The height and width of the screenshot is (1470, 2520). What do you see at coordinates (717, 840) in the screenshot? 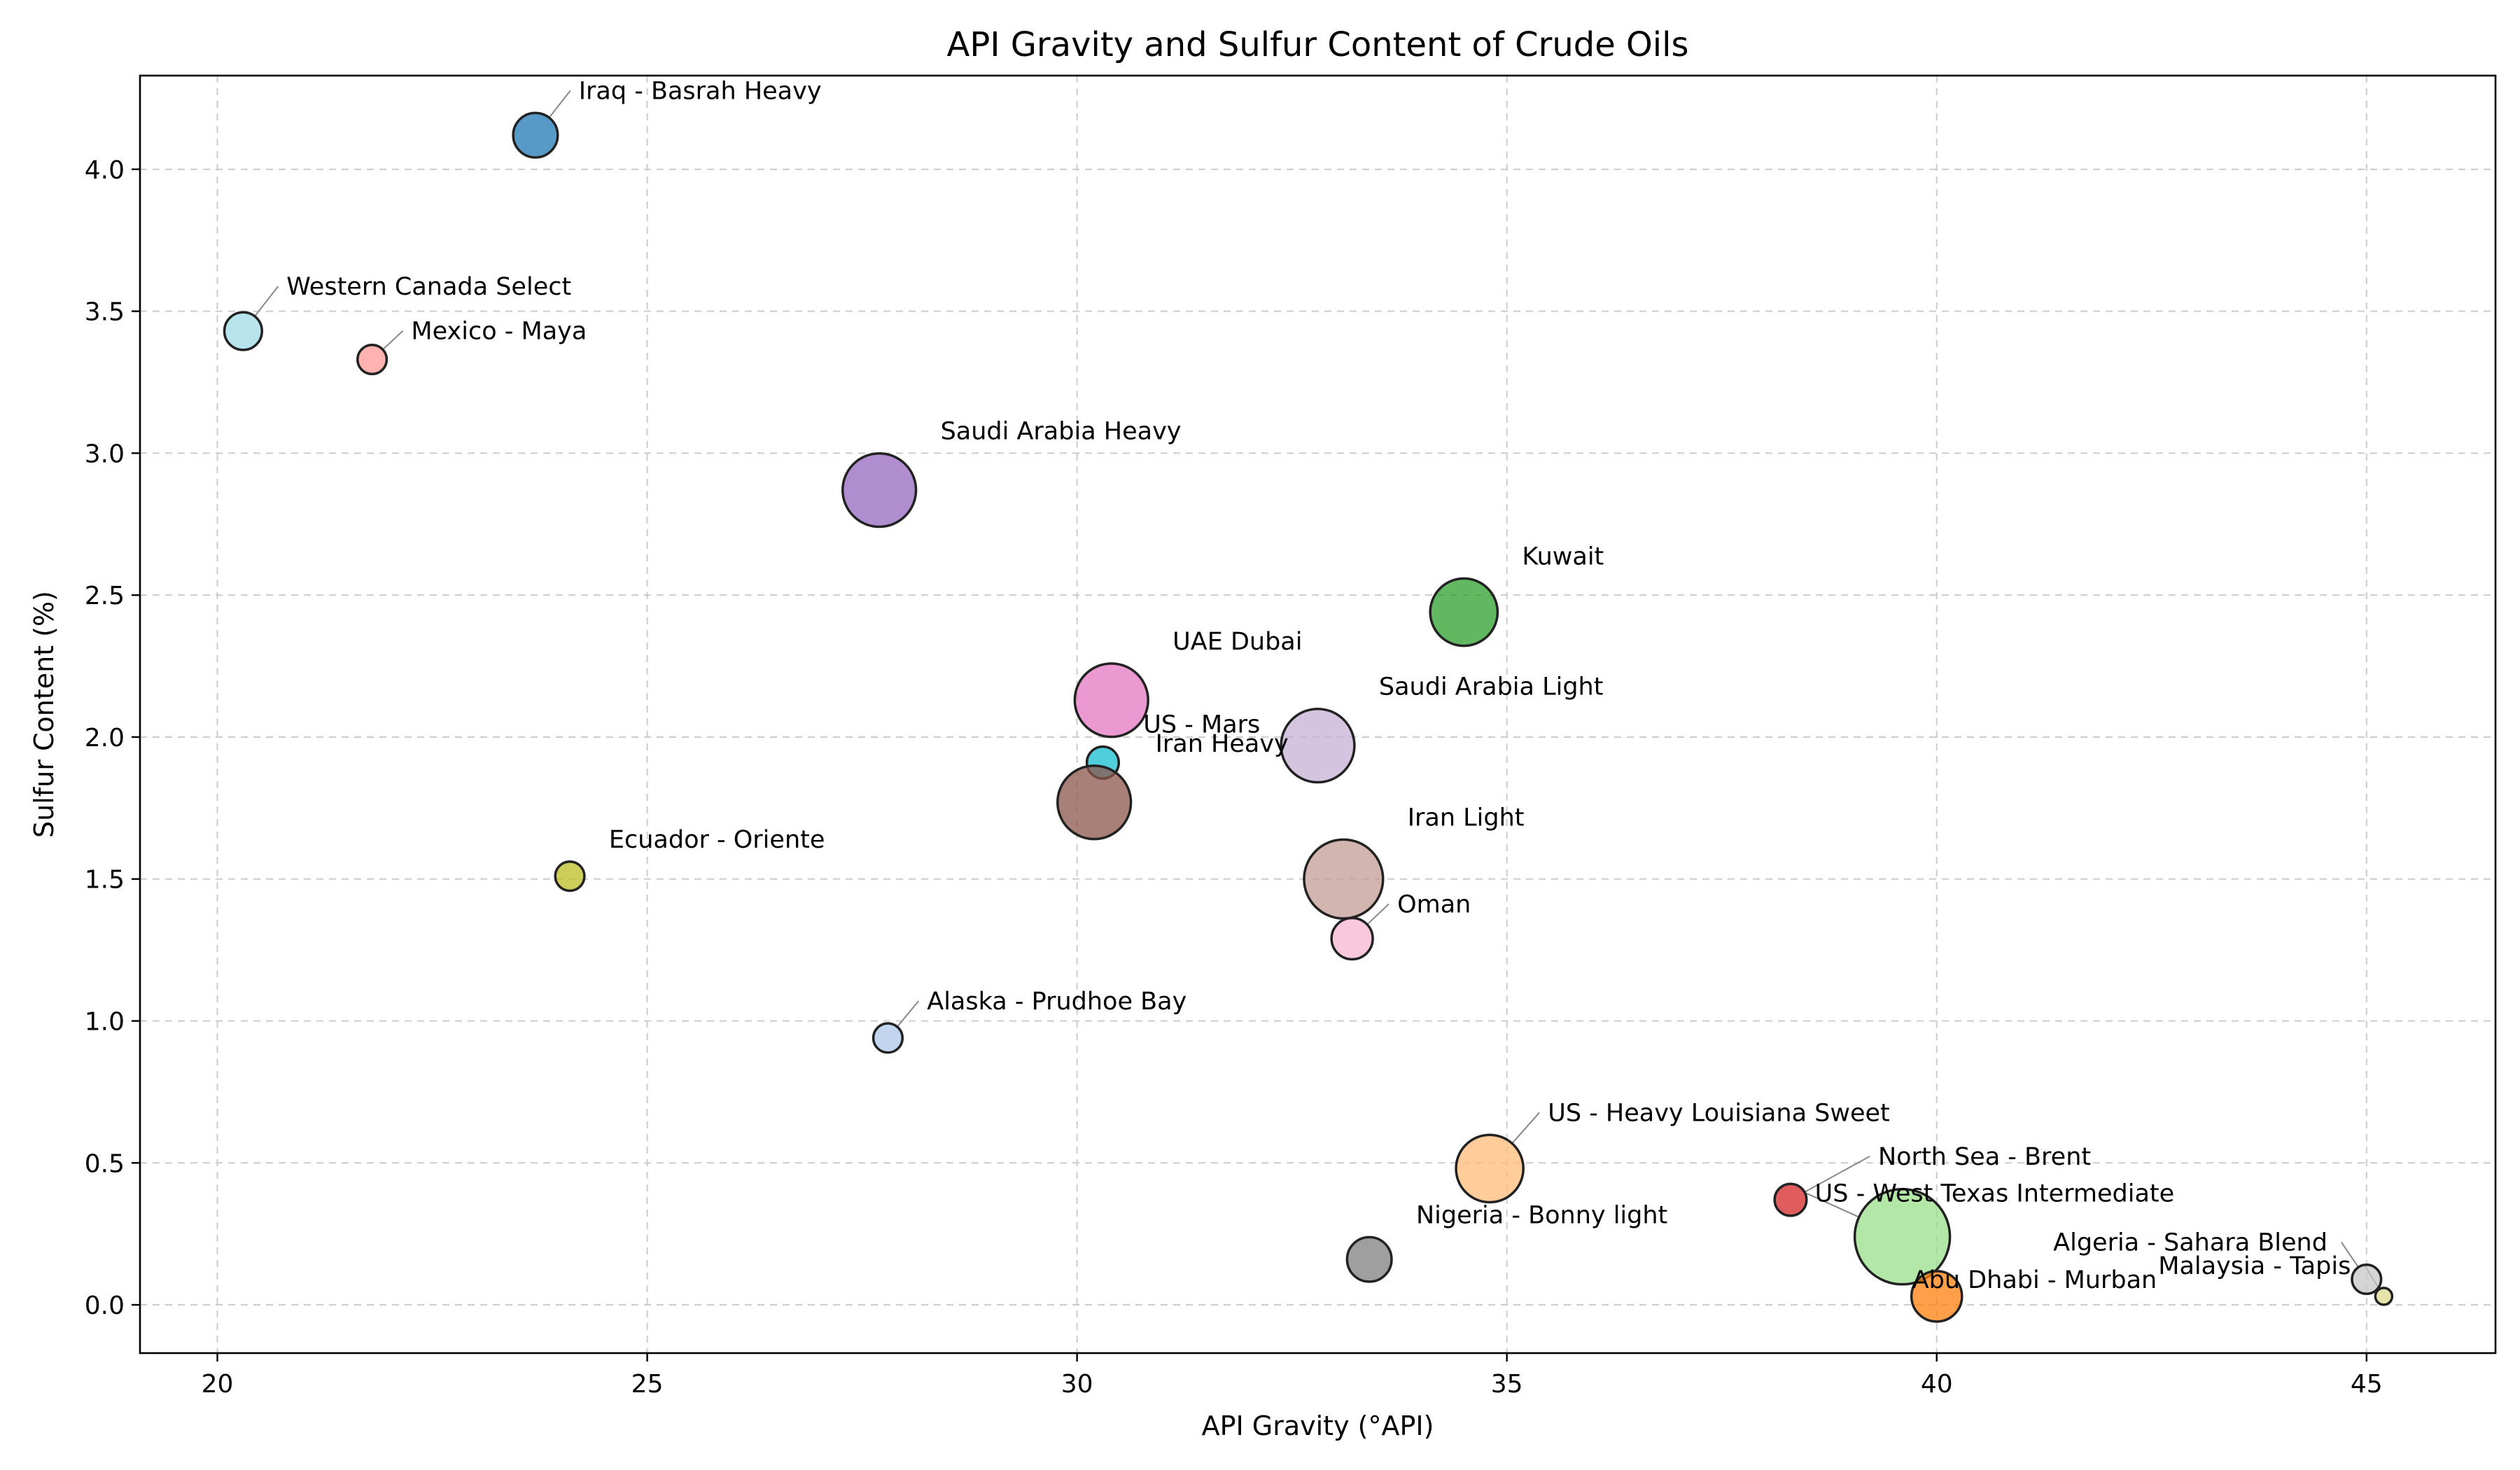
I see `point-label: Ecuador - Oriente` at bounding box center [717, 840].